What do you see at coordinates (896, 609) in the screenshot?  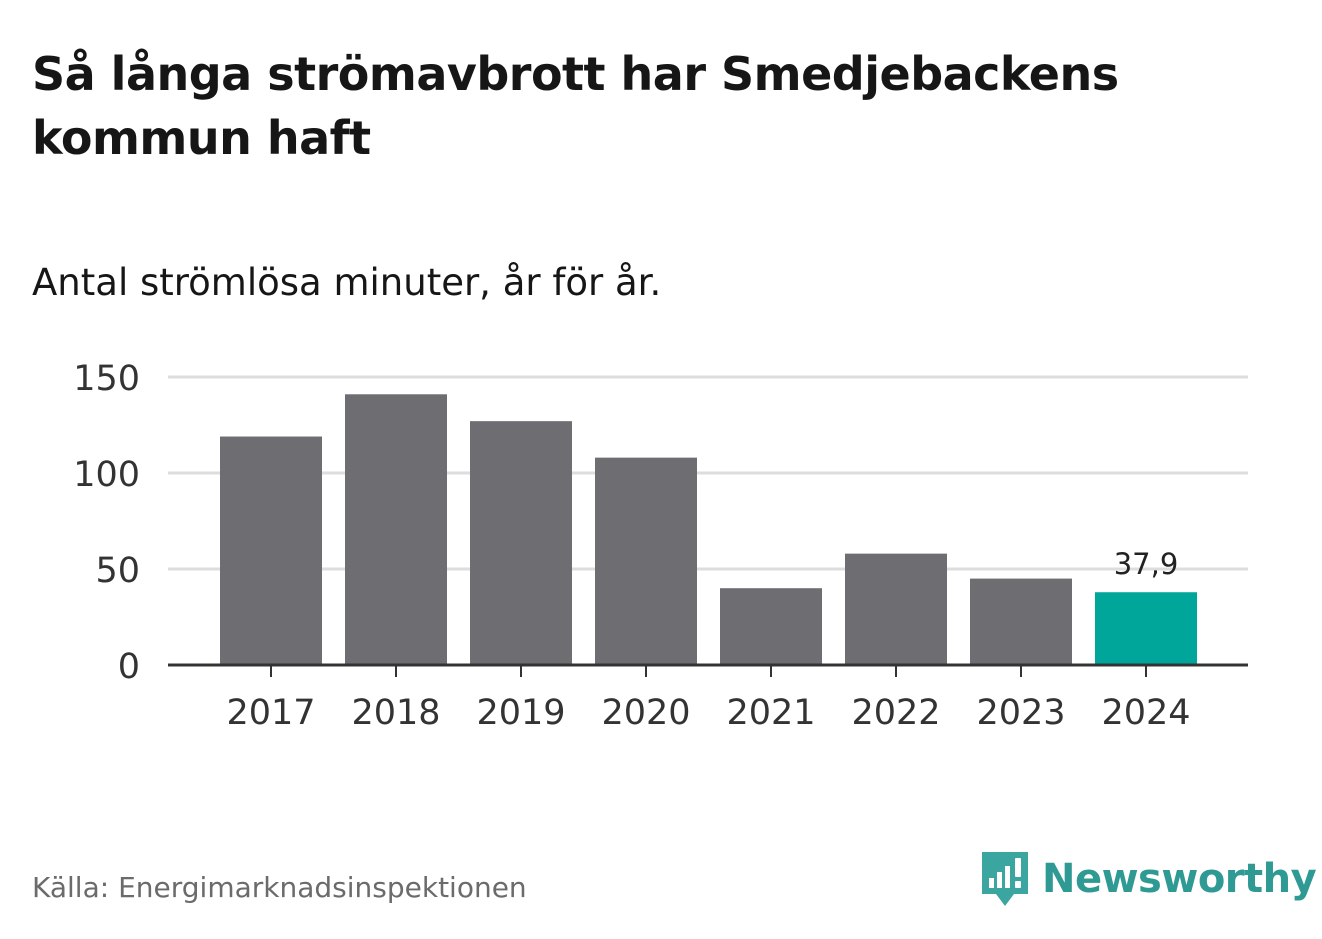 I see `bar-2022` at bounding box center [896, 609].